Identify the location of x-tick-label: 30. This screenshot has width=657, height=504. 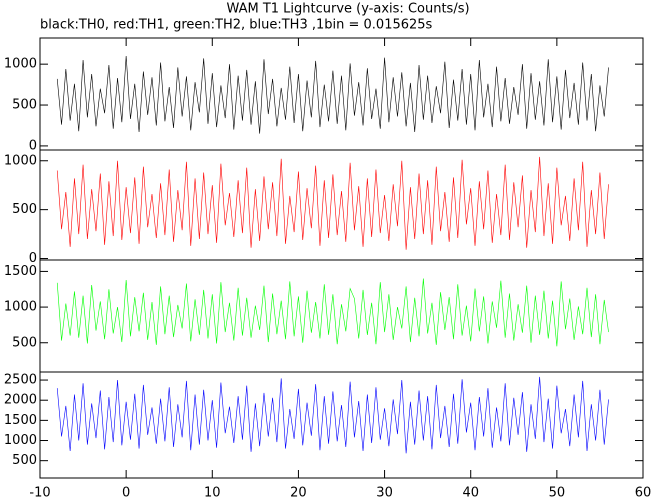
(384, 493).